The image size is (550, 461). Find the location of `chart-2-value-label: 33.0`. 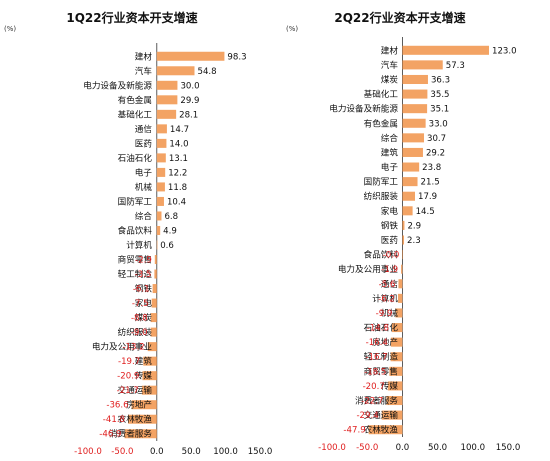

chart-2-value-label: 33.0 is located at coordinates (438, 124).